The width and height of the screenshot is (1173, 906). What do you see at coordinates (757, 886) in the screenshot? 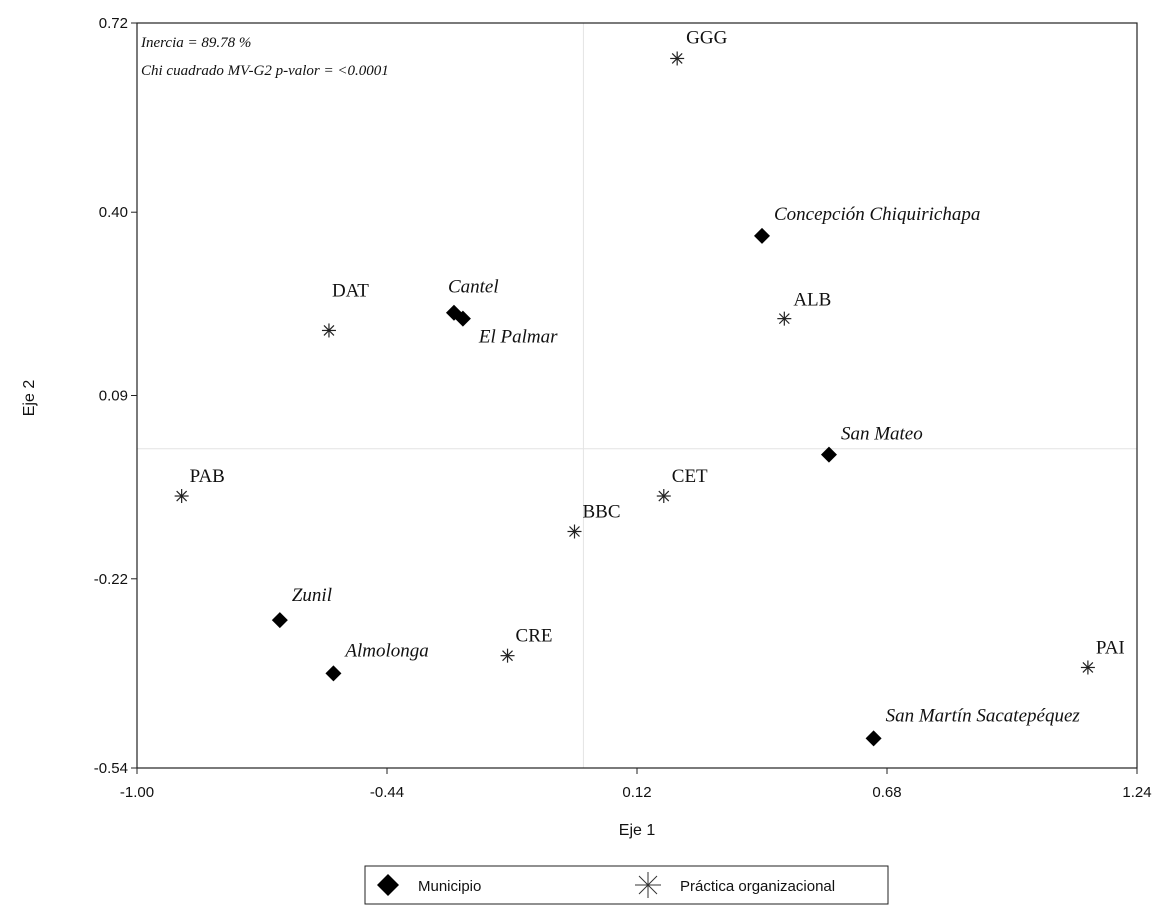
I see `legend-label-practica: Práctica organizacional` at bounding box center [757, 886].